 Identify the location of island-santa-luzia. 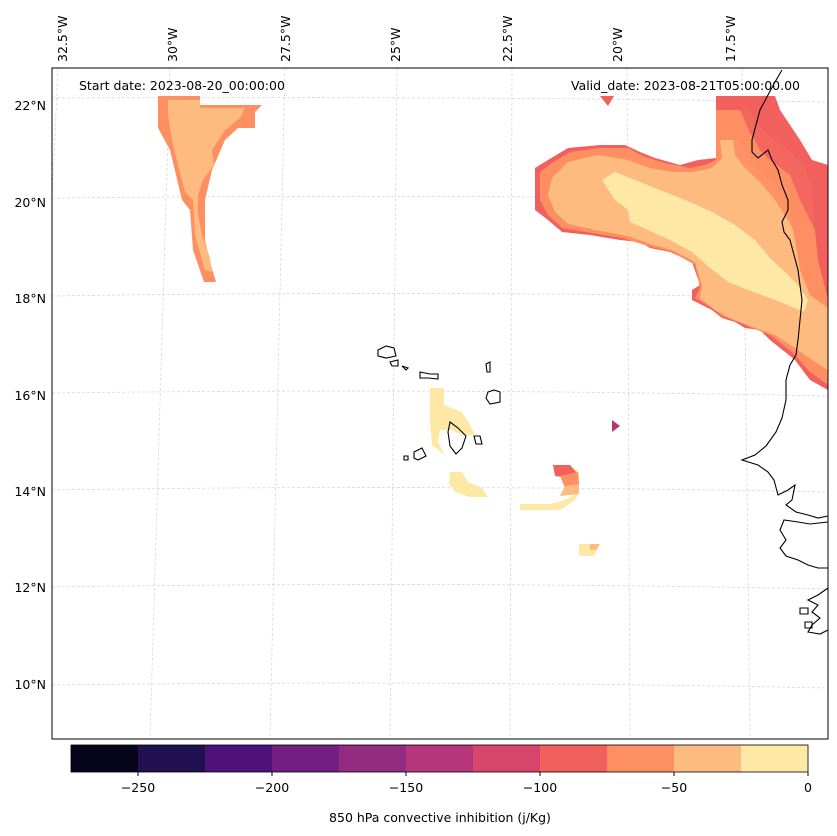
(405, 368).